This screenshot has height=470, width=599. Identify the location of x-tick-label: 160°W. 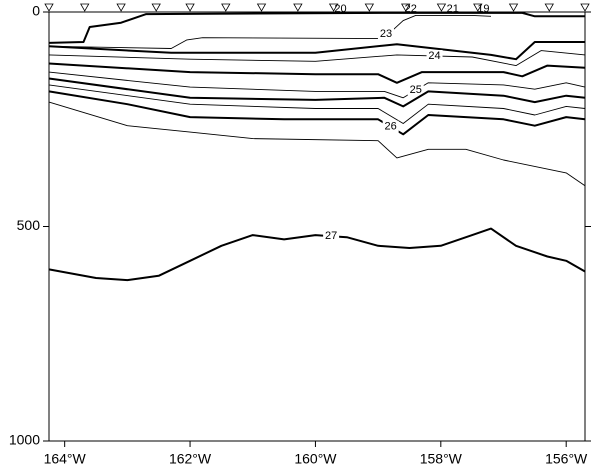
(315, 459).